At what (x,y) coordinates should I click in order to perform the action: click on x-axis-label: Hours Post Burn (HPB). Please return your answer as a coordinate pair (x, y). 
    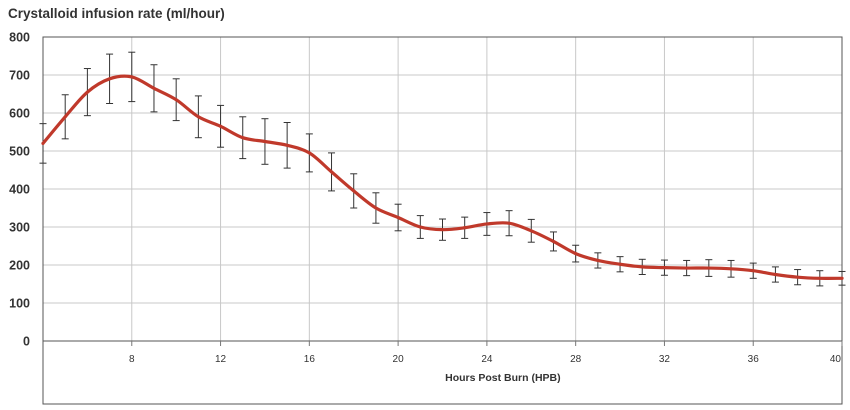
    Looking at the image, I should click on (503, 378).